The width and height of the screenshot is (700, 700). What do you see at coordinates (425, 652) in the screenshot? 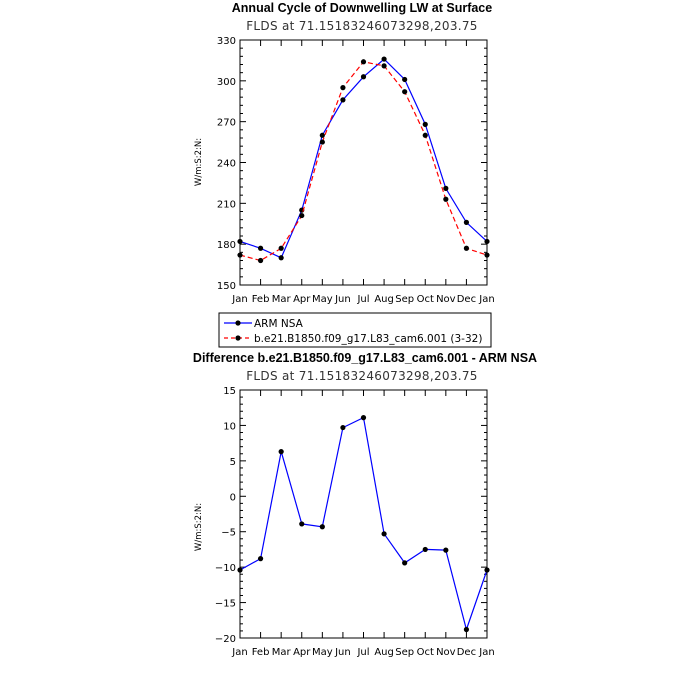
I see `bottom-xtick-label-oct: Oct` at bounding box center [425, 652].